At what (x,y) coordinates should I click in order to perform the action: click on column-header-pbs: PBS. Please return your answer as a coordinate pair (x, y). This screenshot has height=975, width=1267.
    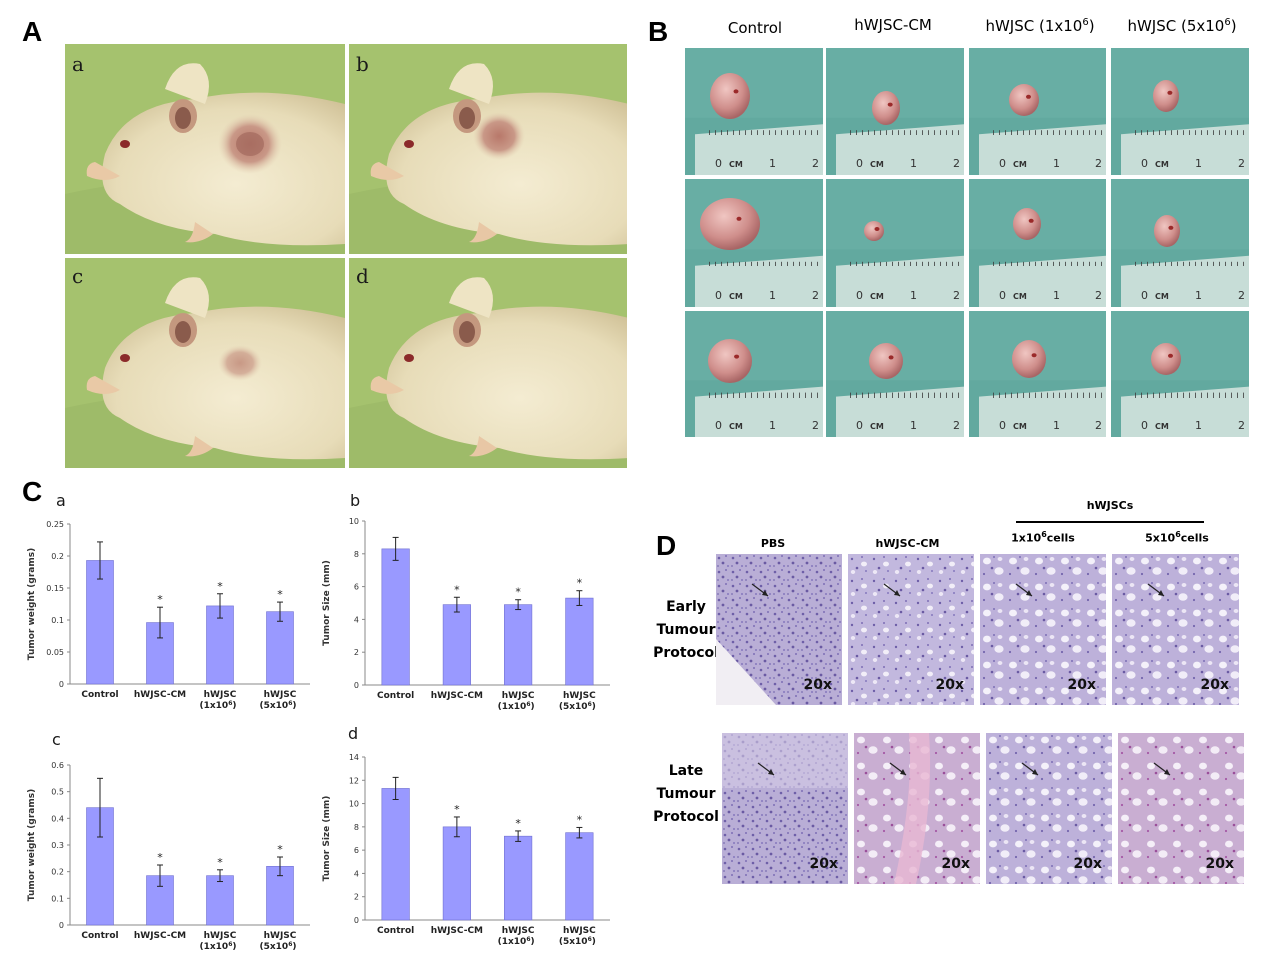
    Looking at the image, I should click on (773, 543).